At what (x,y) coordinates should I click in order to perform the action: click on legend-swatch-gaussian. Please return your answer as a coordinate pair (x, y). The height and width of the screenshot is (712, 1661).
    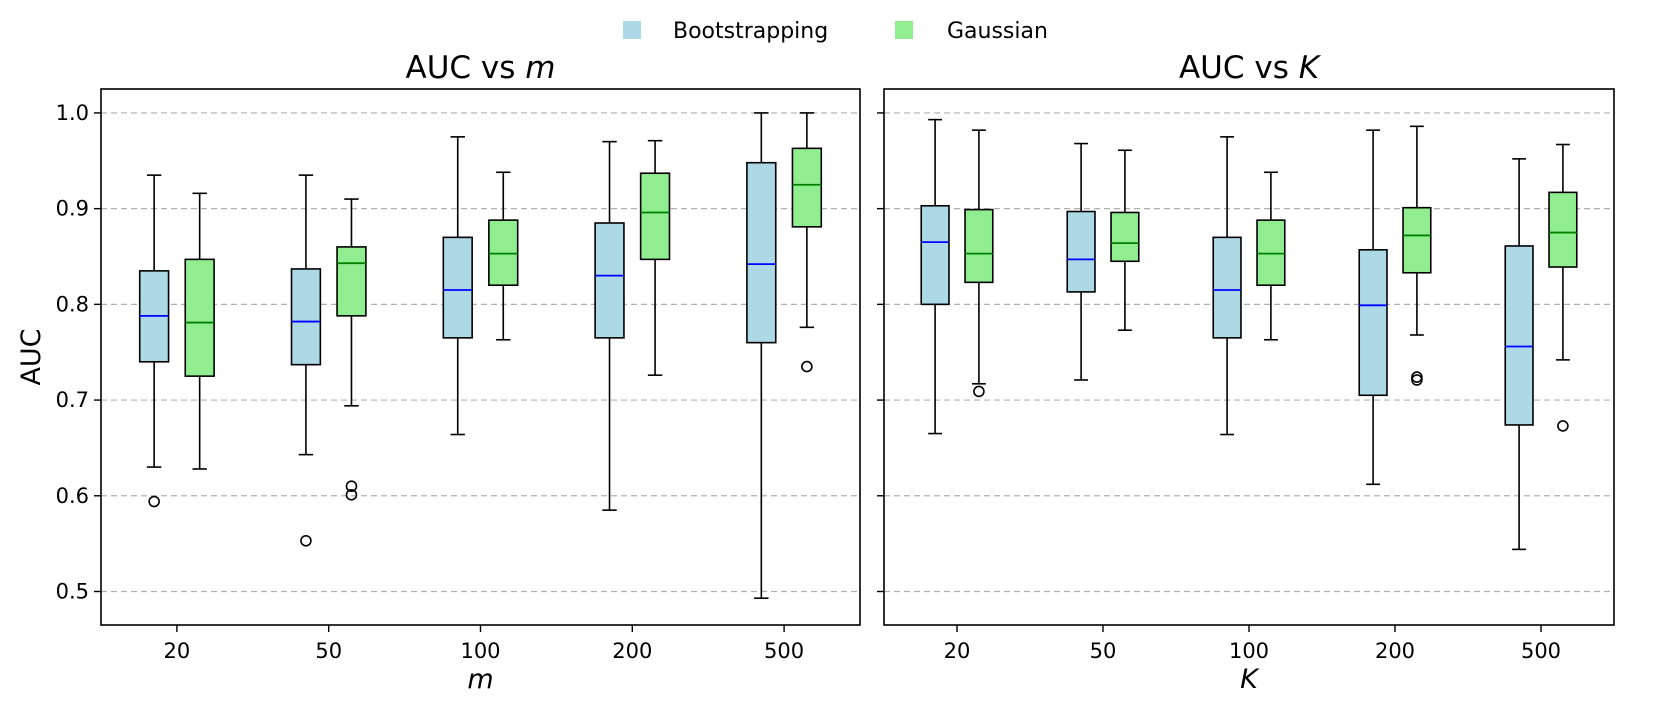
    Looking at the image, I should click on (904, 30).